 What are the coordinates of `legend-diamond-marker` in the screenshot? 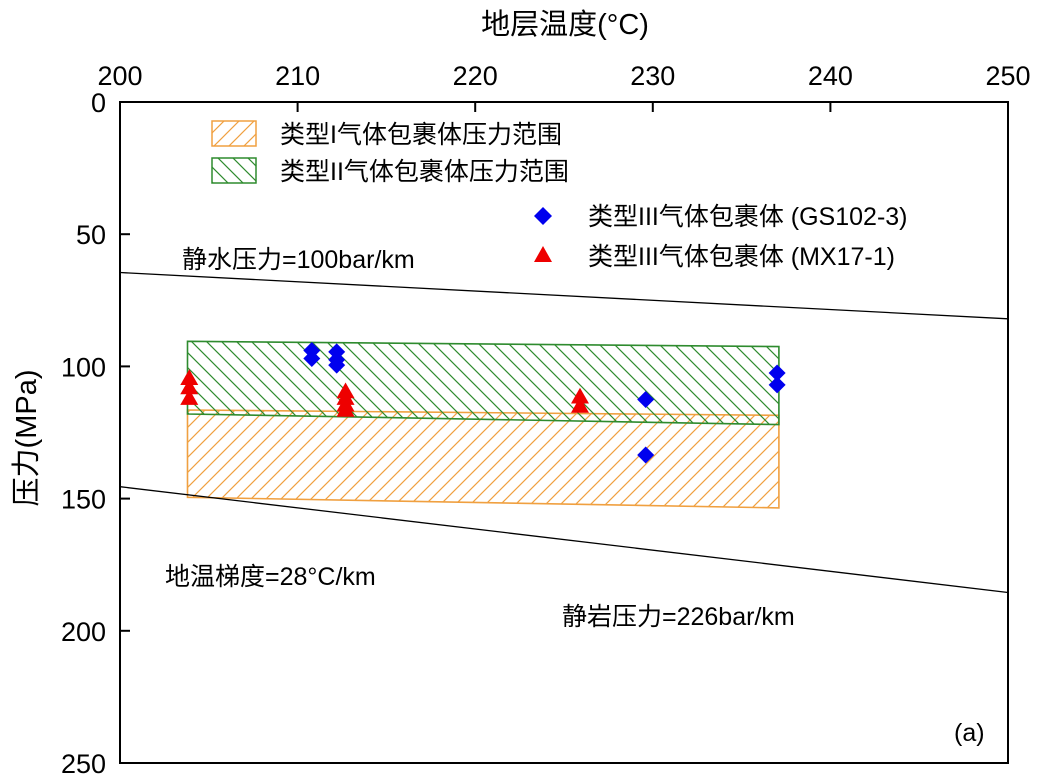 It's located at (543, 216).